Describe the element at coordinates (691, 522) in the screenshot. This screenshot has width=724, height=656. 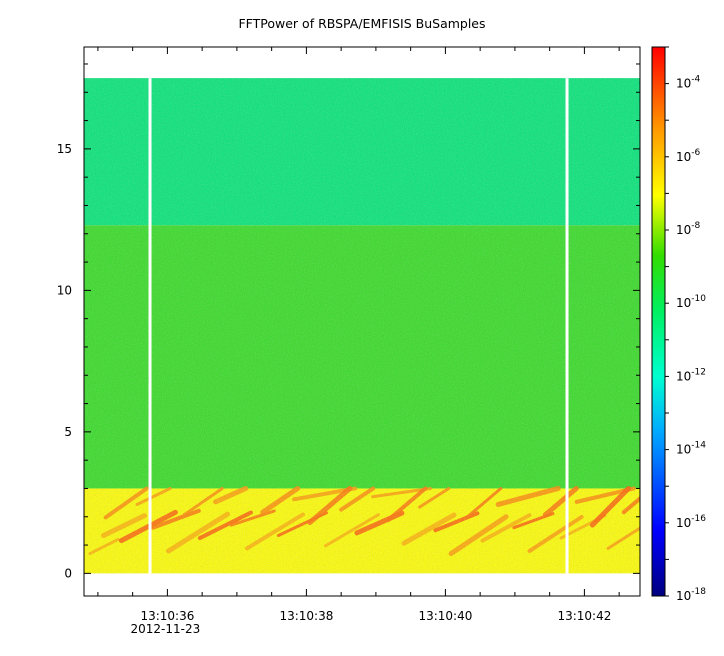
I see `colorbar-tick-label: 10⁻¹⁶` at that location.